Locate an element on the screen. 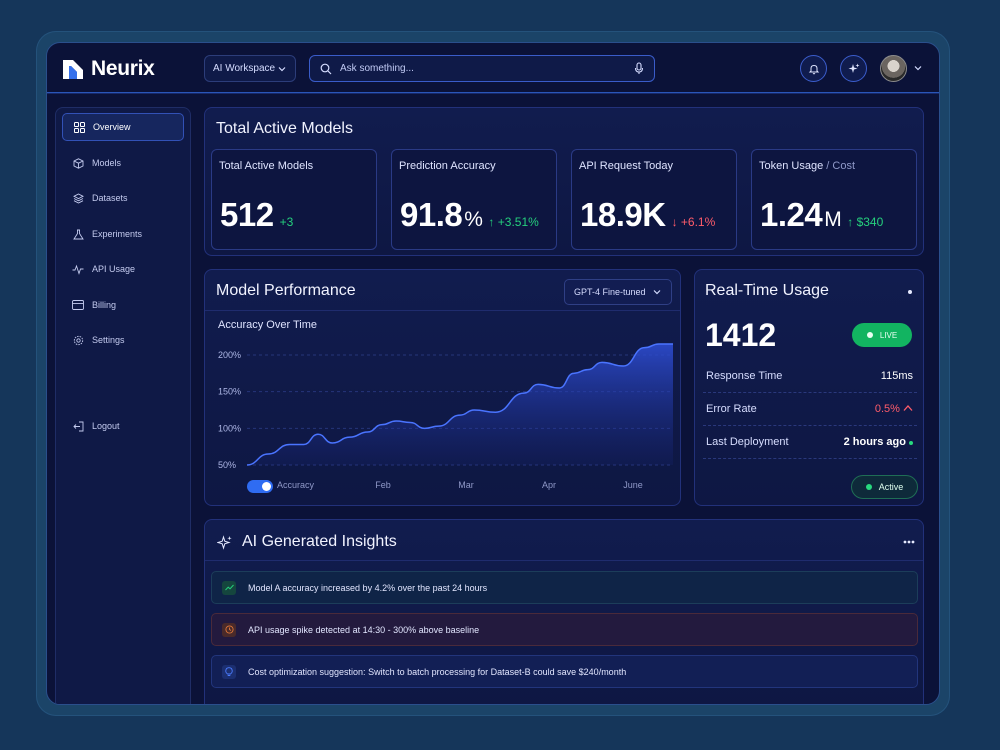  x-tick-label: Apr is located at coordinates (549, 485).